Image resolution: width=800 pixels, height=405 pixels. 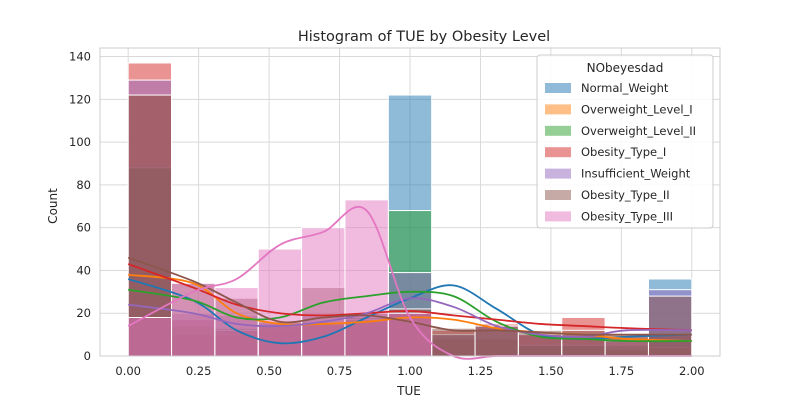 I want to click on y-tick-label-3: 60, so click(x=83, y=228).